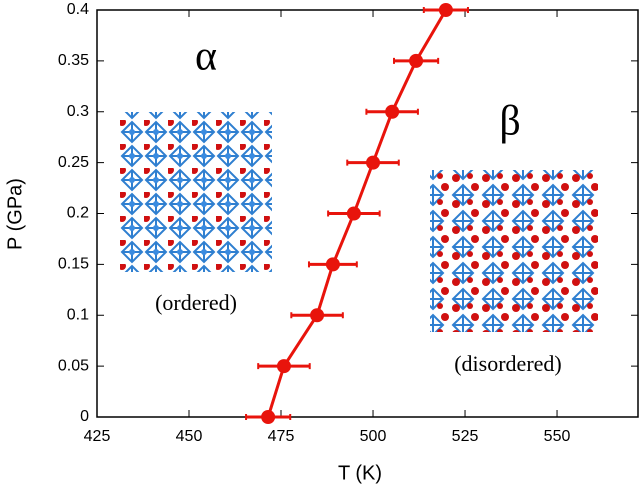  Describe the element at coordinates (84, 416) in the screenshot. I see `y-tick-label: 0` at that location.